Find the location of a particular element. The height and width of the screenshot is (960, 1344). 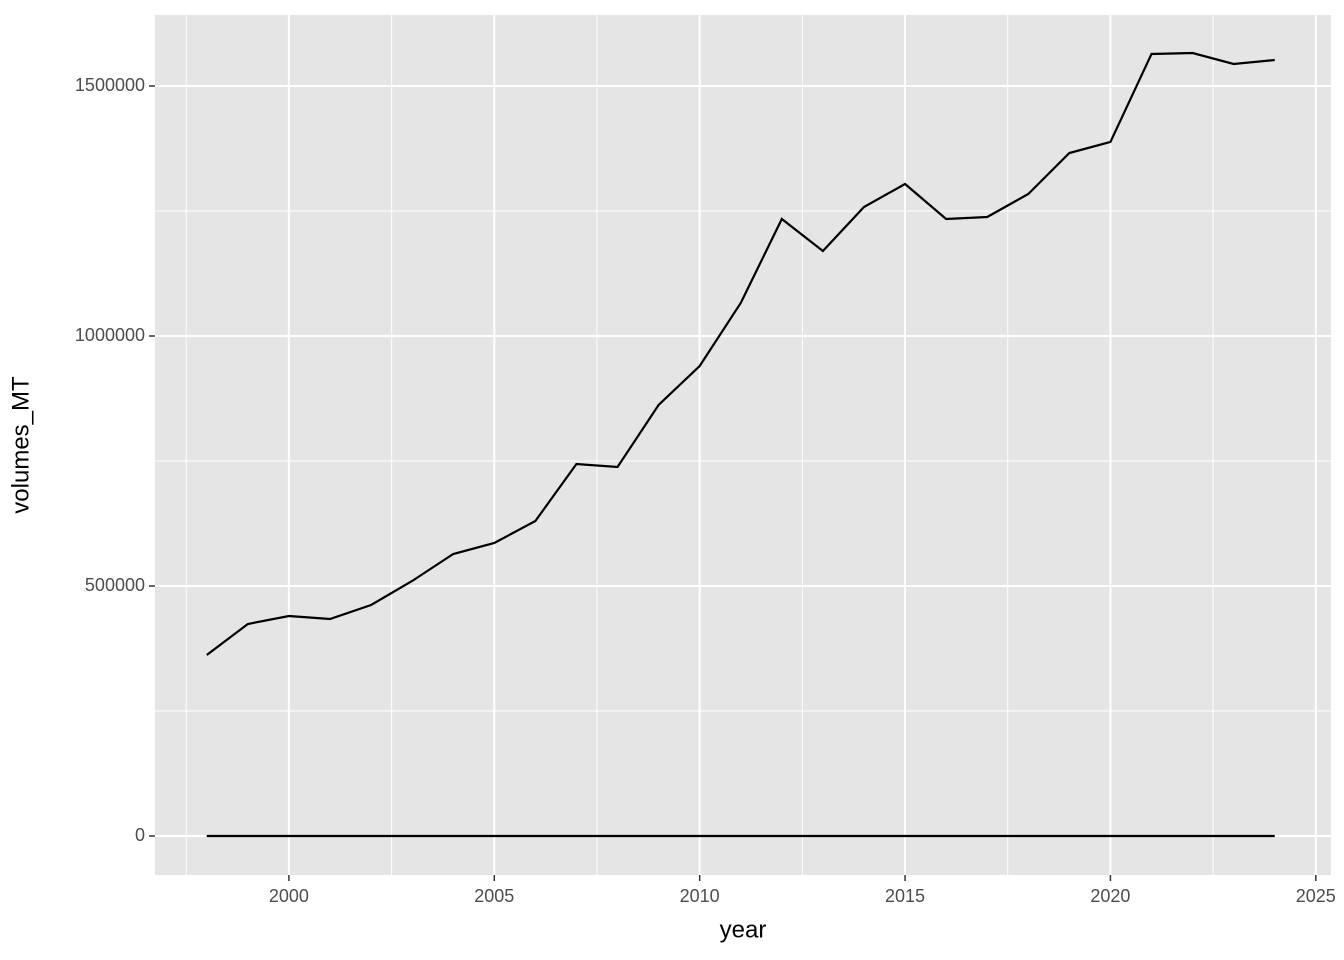

x-tick-label: 2025 is located at coordinates (1316, 896).